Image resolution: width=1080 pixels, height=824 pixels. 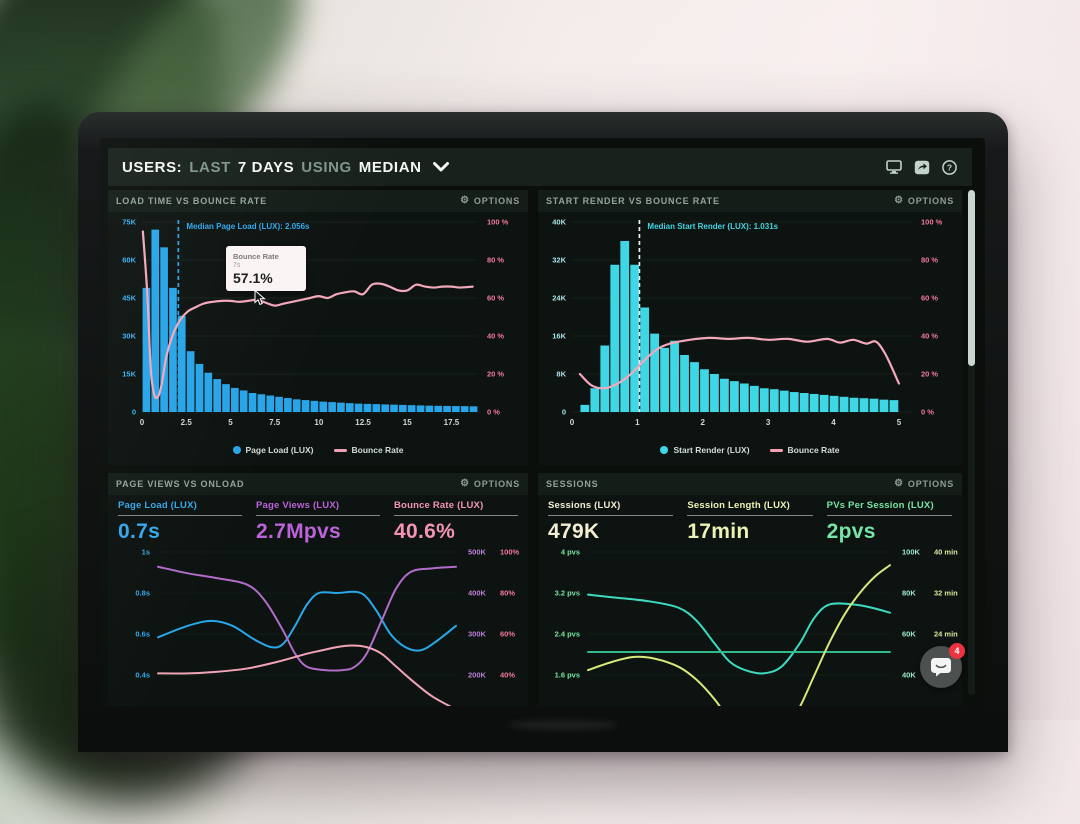 I want to click on svg-text: 0.6s, so click(x=142, y=634).